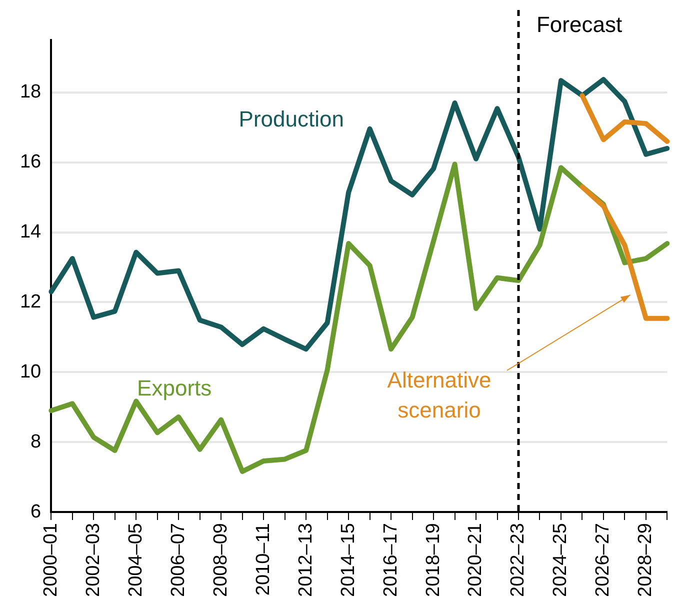  I want to click on y-tick-label: 8, so click(36, 441).